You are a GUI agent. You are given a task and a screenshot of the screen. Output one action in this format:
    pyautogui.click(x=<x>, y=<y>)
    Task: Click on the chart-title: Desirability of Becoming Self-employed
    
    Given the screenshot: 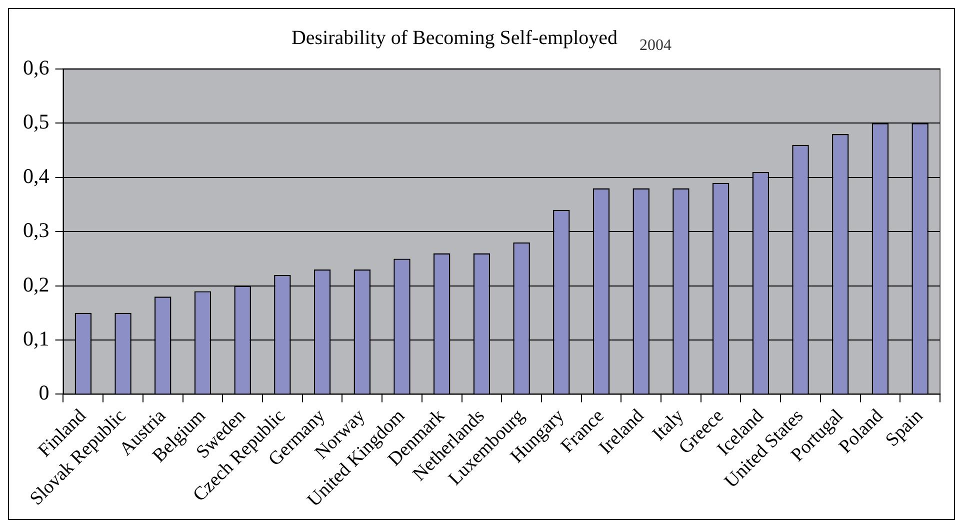 What is the action you would take?
    pyautogui.click(x=454, y=38)
    